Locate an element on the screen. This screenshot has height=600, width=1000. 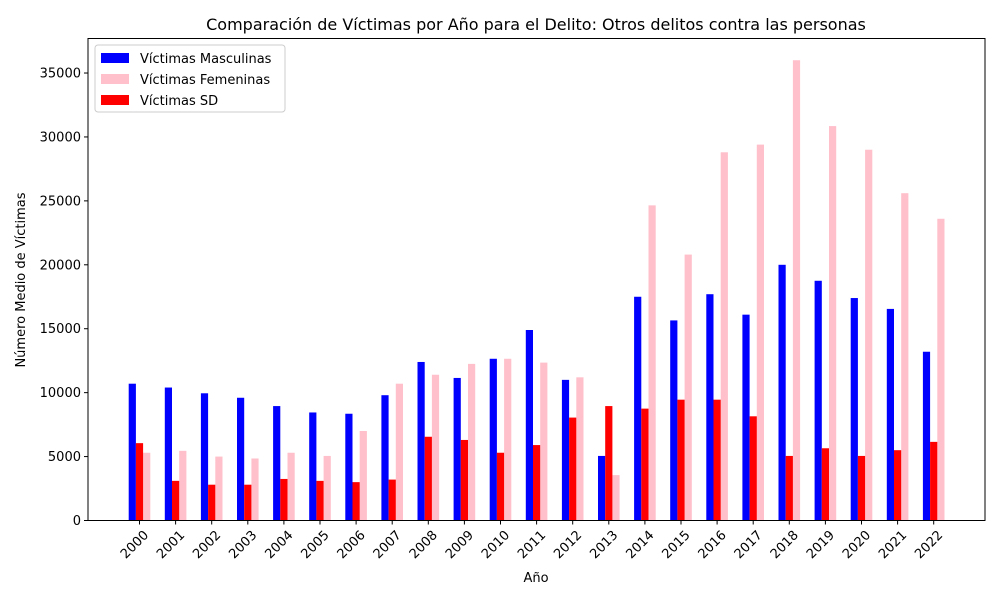
x-tick-label: 2017 is located at coordinates (749, 545).